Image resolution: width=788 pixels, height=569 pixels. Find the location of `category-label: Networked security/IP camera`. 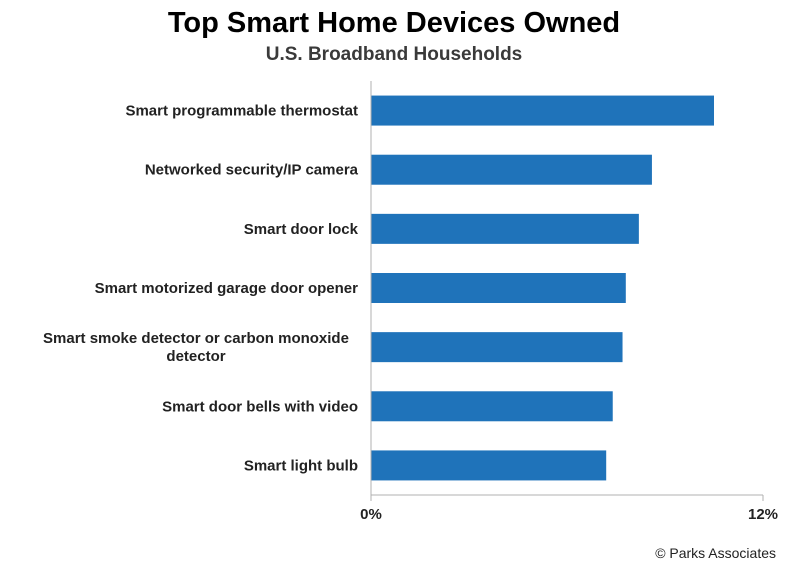

category-label: Networked security/IP camera is located at coordinates (252, 170).